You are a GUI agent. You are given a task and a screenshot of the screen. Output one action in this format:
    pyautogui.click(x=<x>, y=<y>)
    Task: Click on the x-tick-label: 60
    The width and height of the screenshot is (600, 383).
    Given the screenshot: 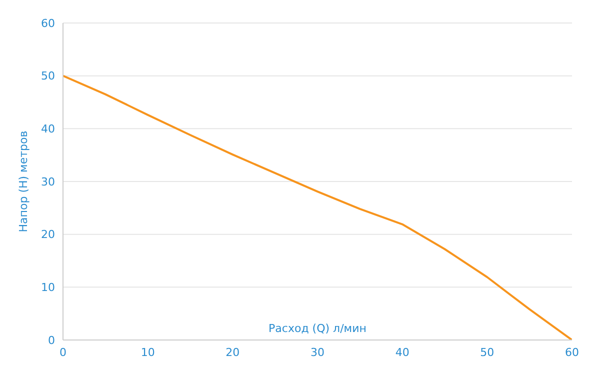 What is the action you would take?
    pyautogui.click(x=572, y=352)
    